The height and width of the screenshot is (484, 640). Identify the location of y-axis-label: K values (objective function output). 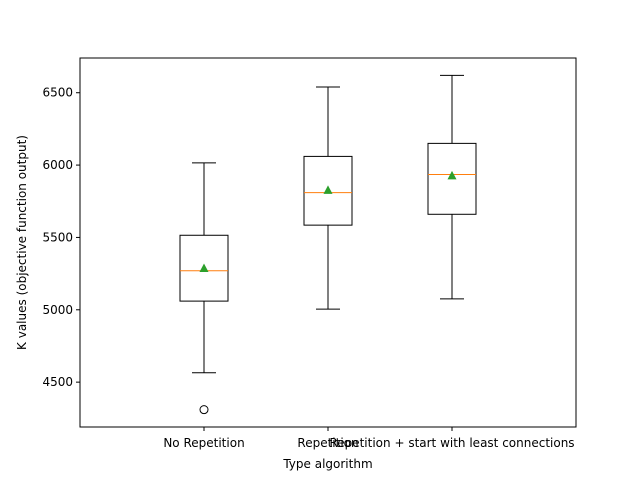
(22, 242).